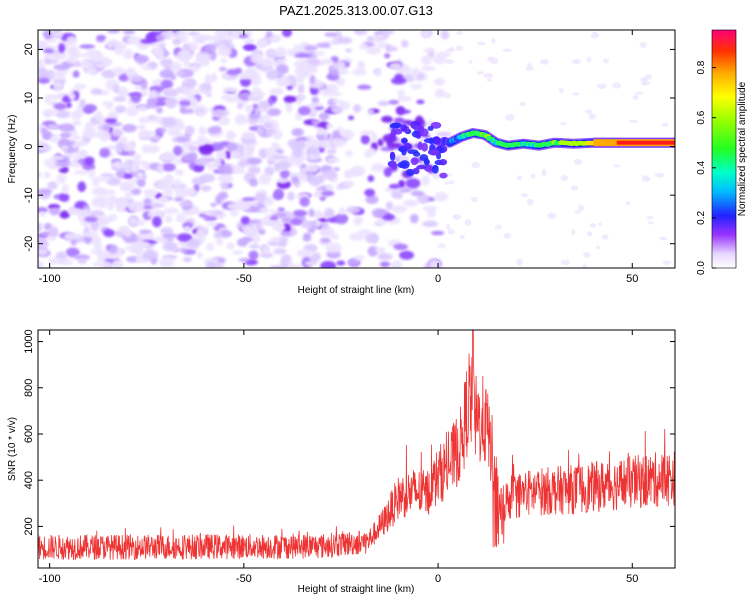 Image resolution: width=750 pixels, height=605 pixels. What do you see at coordinates (244, 579) in the screenshot?
I see `x-tick-label: -50` at bounding box center [244, 579].